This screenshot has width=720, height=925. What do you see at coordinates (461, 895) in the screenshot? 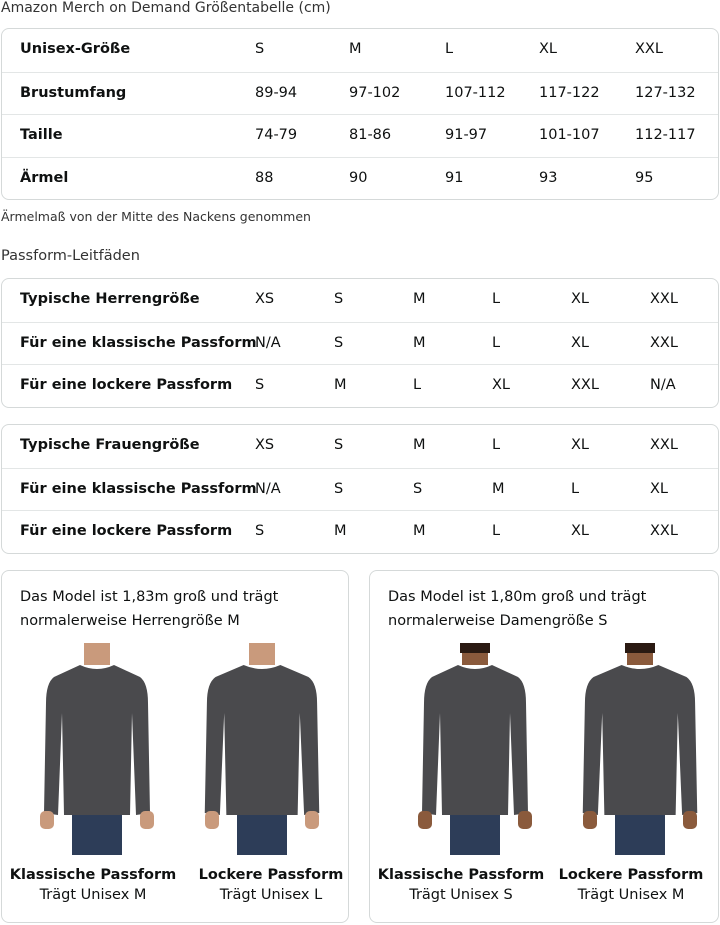
I see `size-worn: Trägt Unisex S` at bounding box center [461, 895].